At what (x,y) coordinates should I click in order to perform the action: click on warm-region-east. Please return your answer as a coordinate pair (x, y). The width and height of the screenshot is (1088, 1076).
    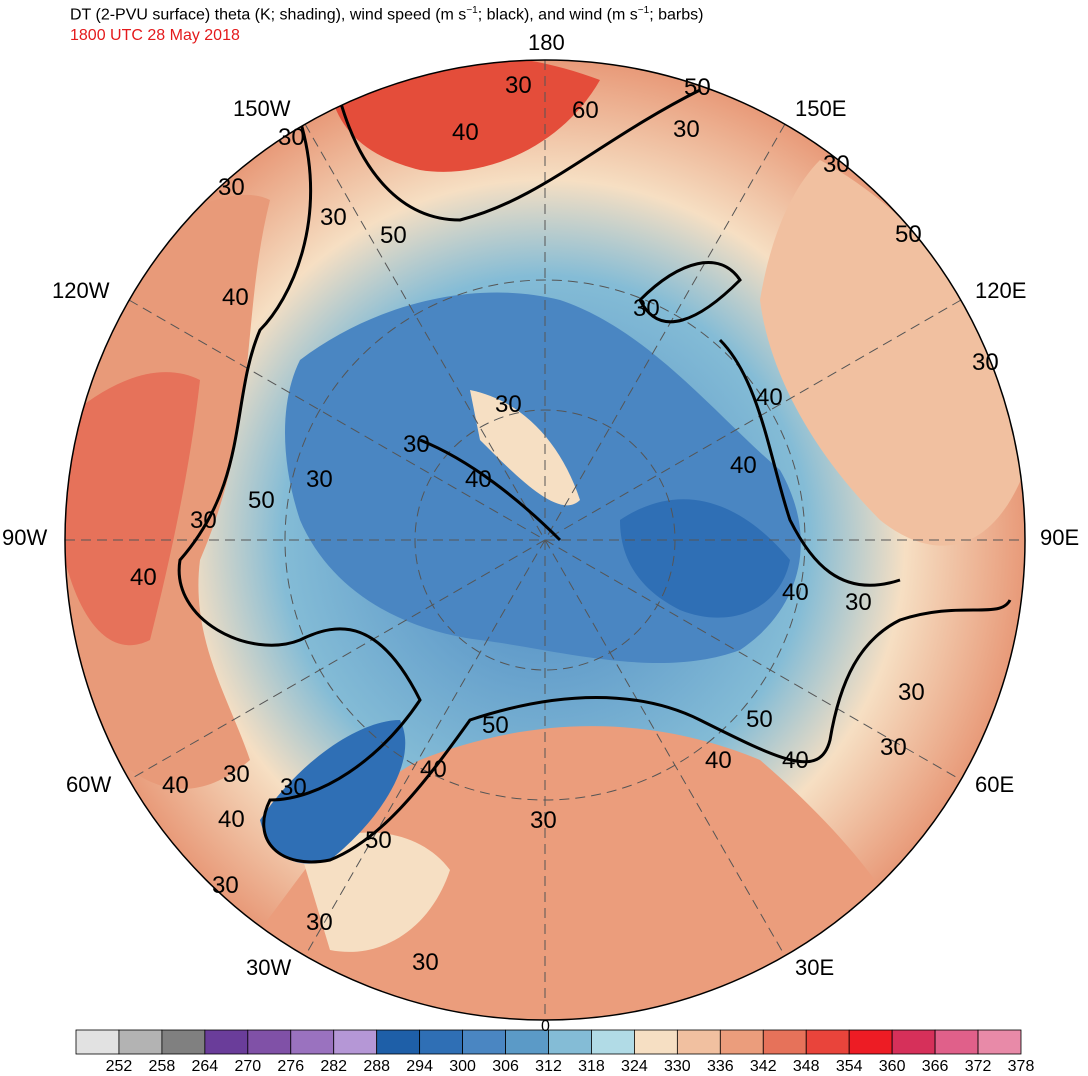
    Looking at the image, I should click on (892, 353).